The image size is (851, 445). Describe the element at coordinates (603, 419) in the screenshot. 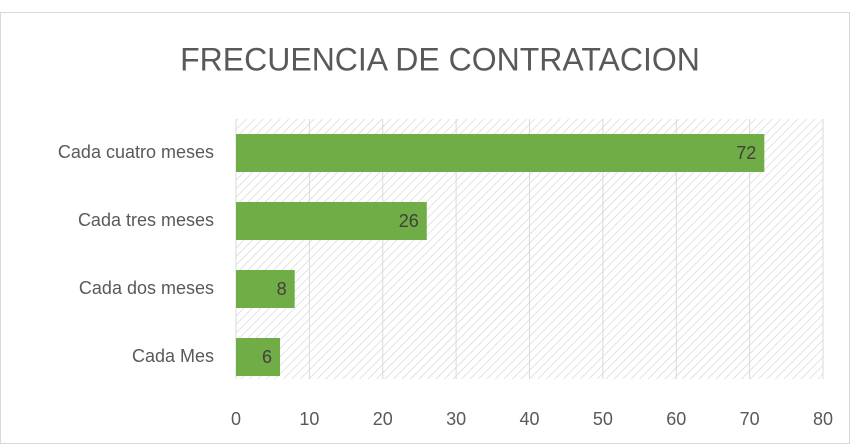

I see `x-tick-label: 50` at that location.